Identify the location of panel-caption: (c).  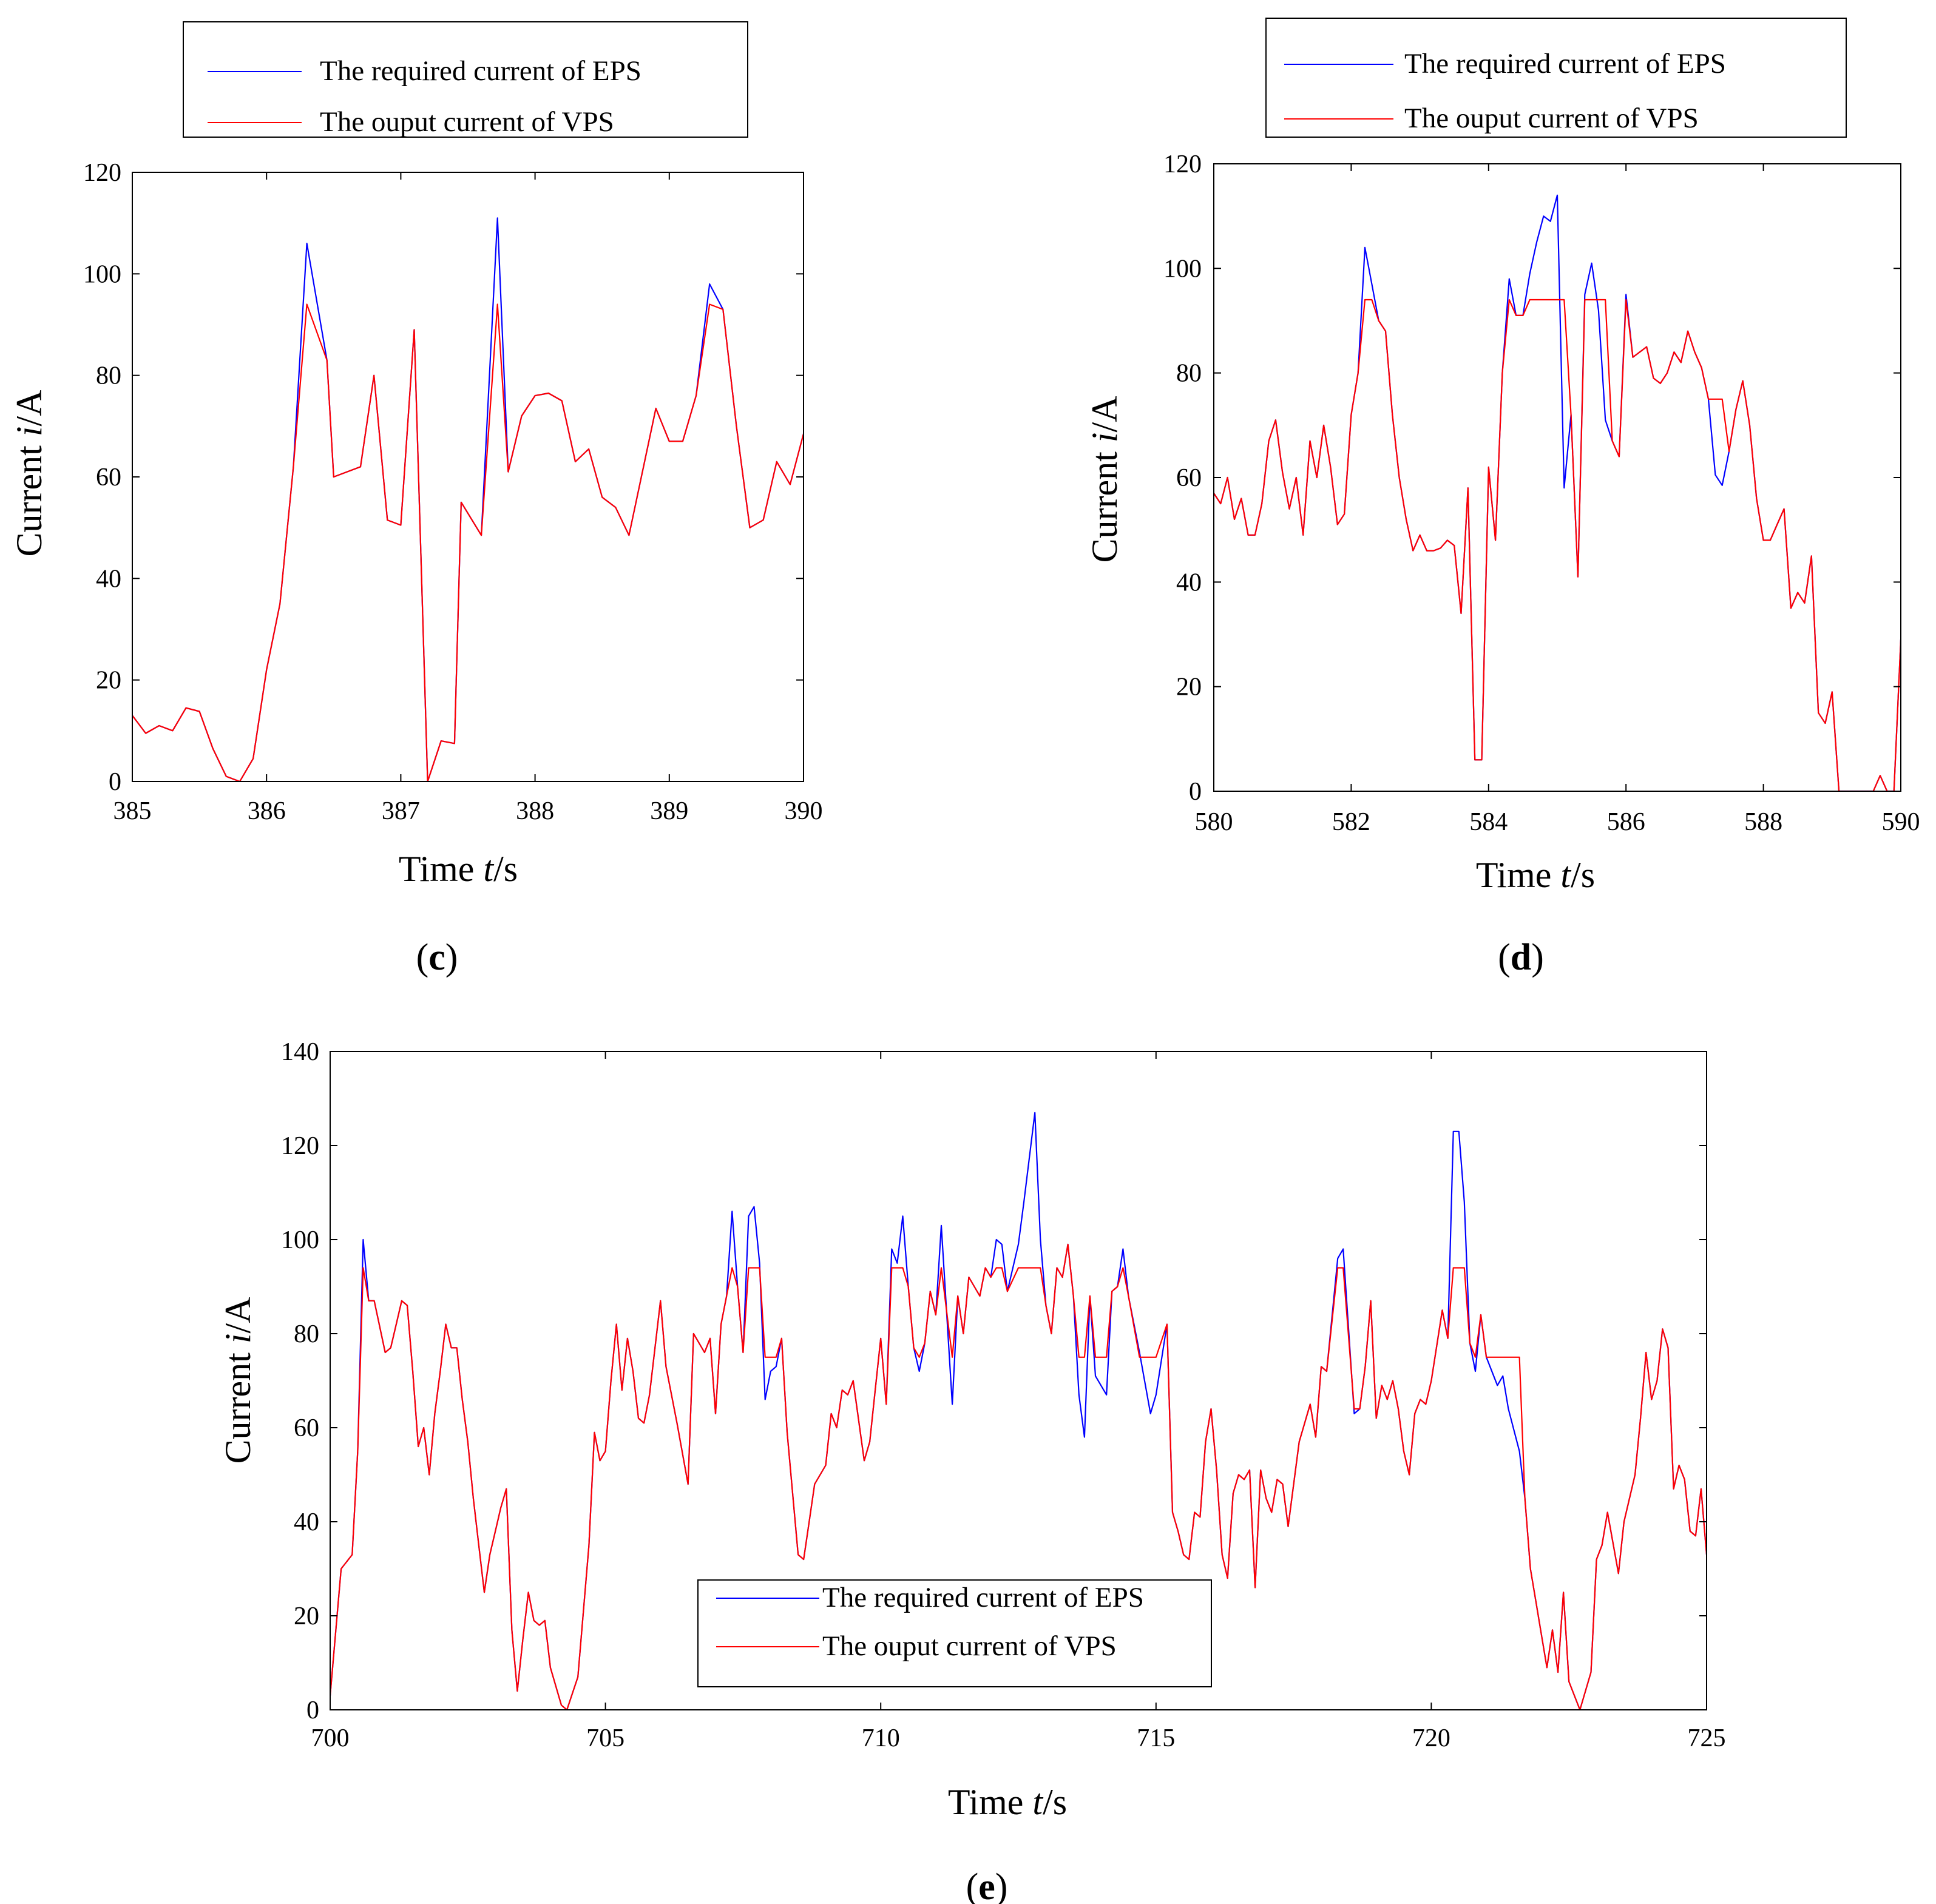
(437, 957).